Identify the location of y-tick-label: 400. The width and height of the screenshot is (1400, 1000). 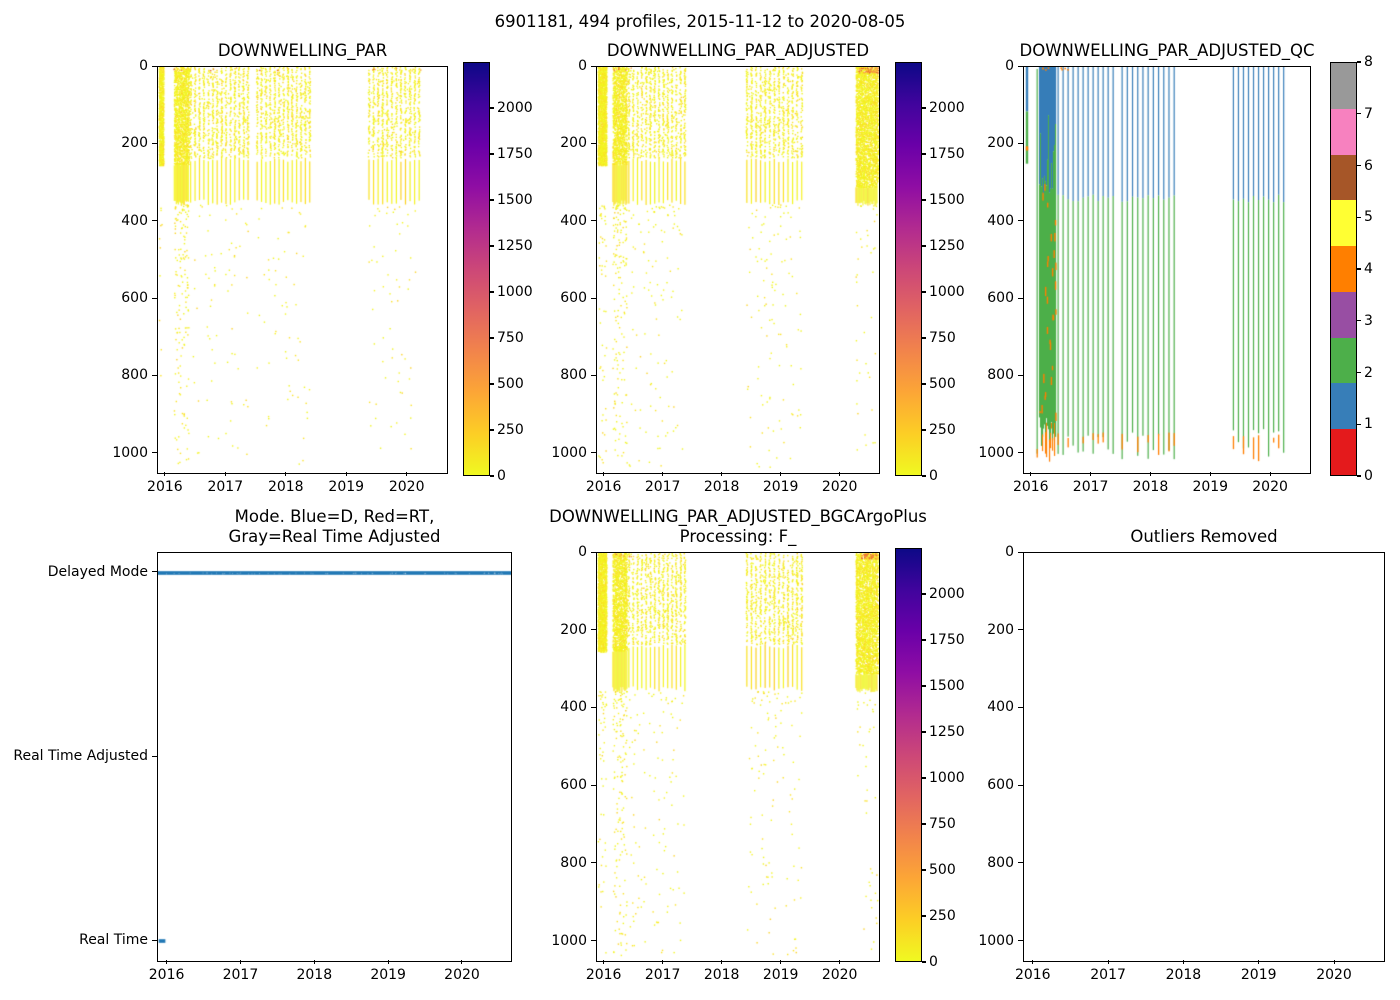
(1000, 220).